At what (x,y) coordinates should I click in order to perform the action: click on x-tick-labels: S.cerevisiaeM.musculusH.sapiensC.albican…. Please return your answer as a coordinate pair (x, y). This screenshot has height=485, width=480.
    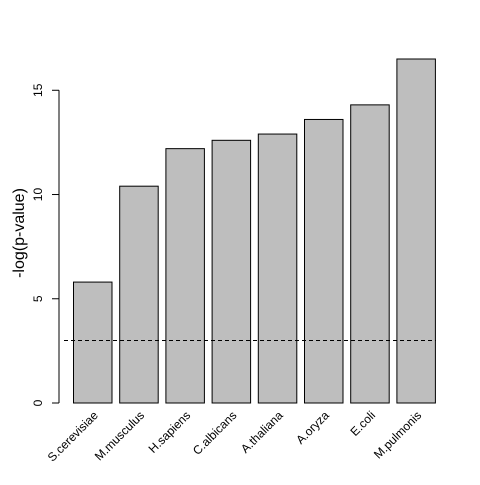
    Looking at the image, I should click on (235, 436).